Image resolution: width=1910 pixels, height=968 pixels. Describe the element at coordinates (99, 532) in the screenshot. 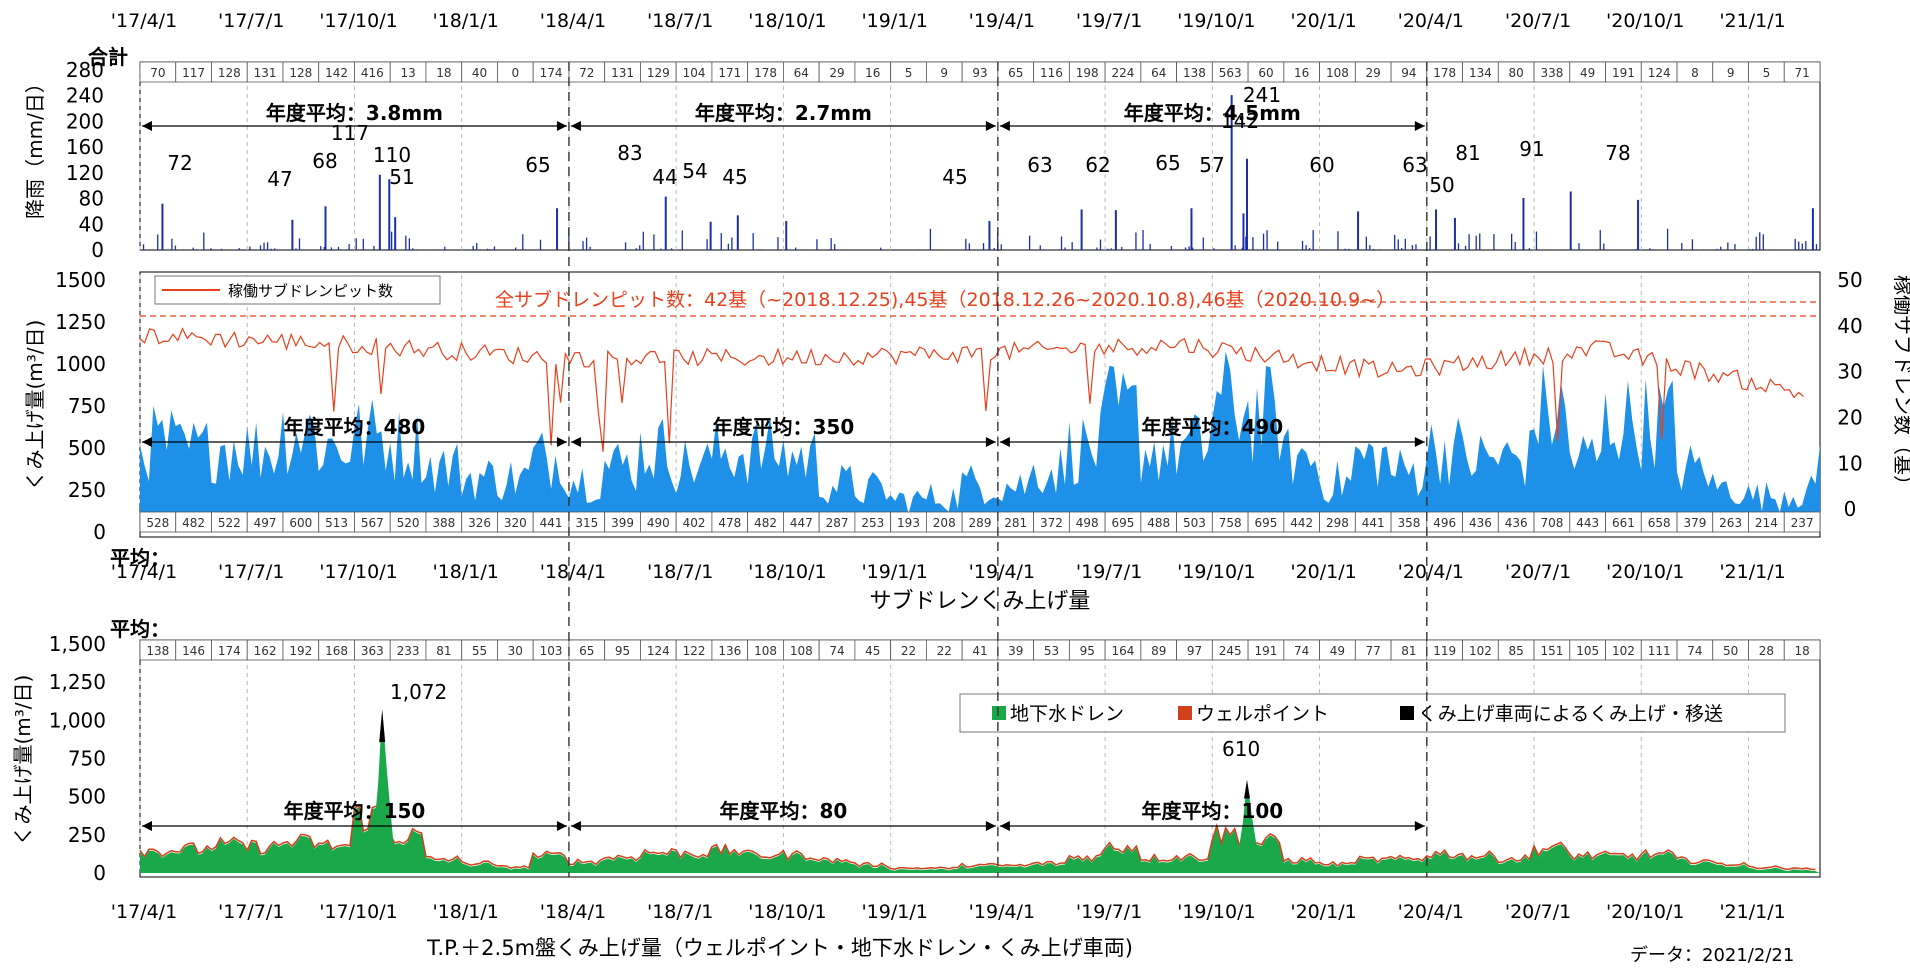

I see `subdrain-ytick: 0` at that location.